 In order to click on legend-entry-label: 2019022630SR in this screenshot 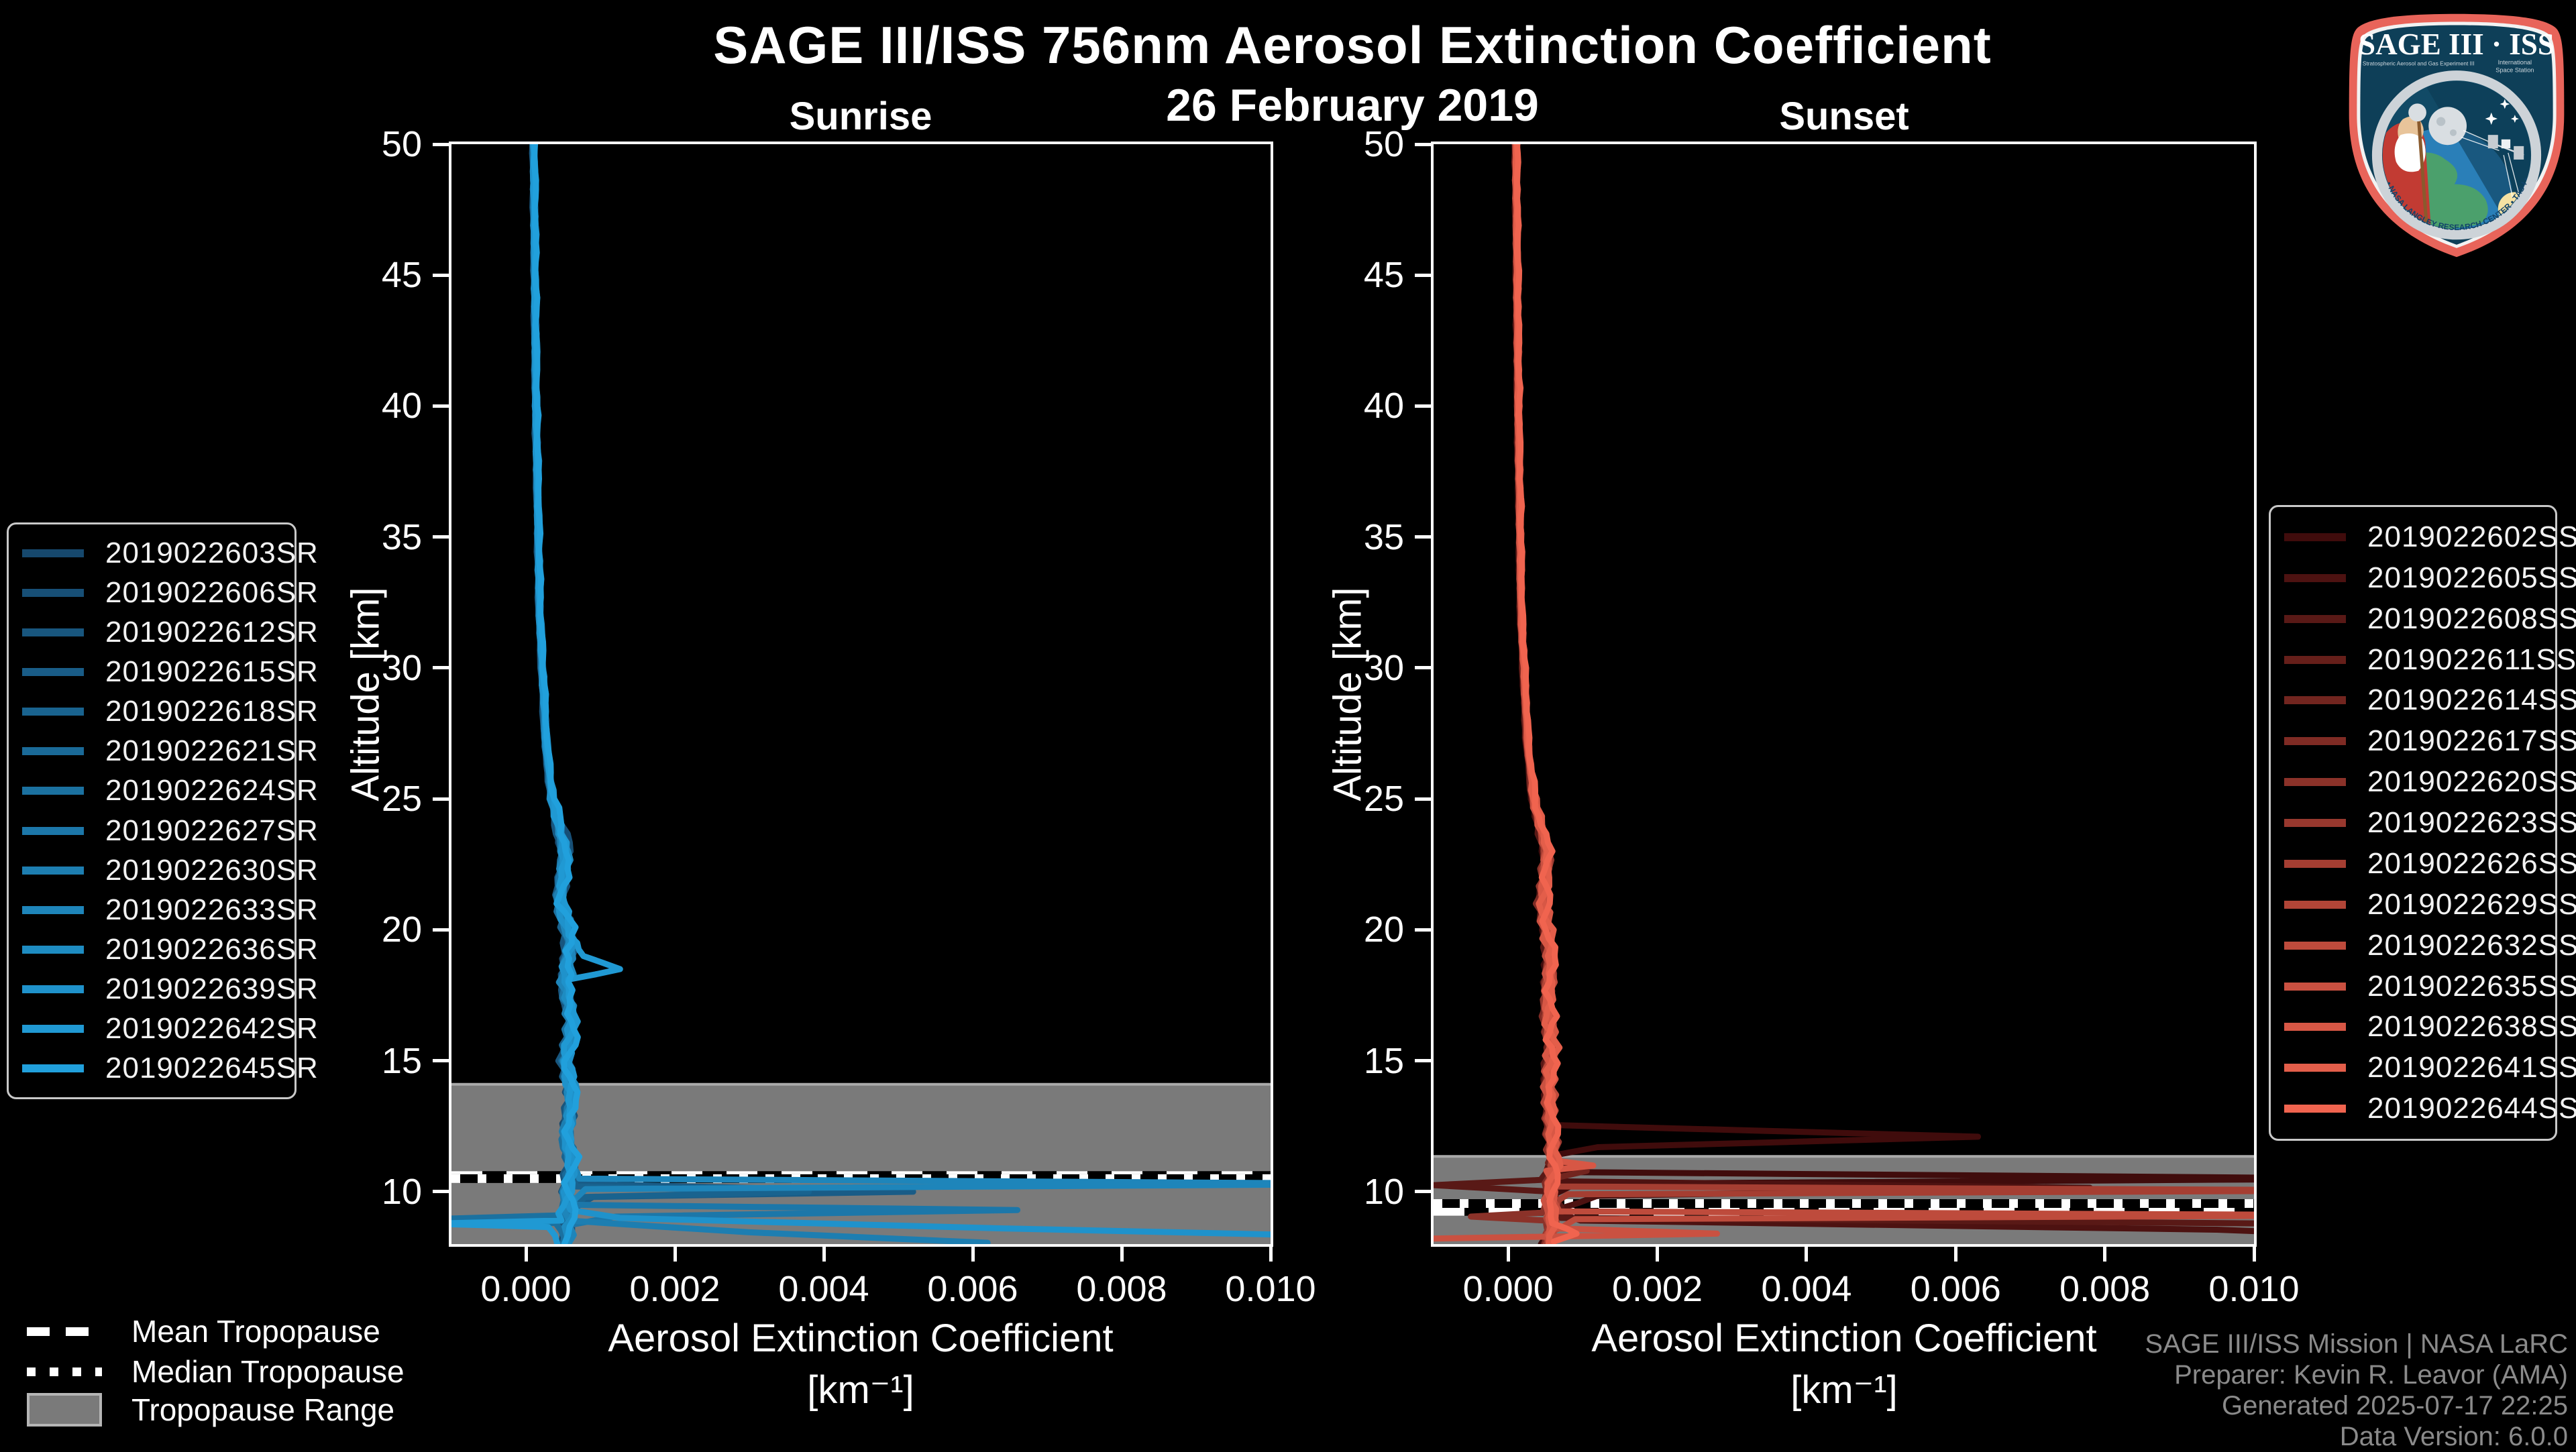, I will do `click(212, 870)`.